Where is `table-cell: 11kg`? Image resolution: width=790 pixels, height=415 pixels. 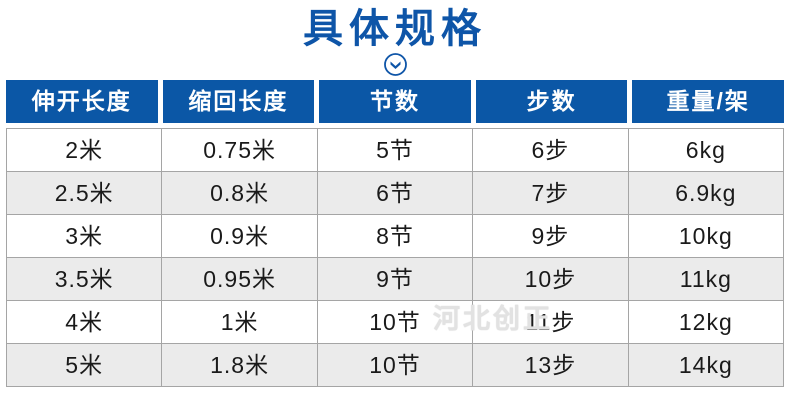 table-cell: 11kg is located at coordinates (705, 279).